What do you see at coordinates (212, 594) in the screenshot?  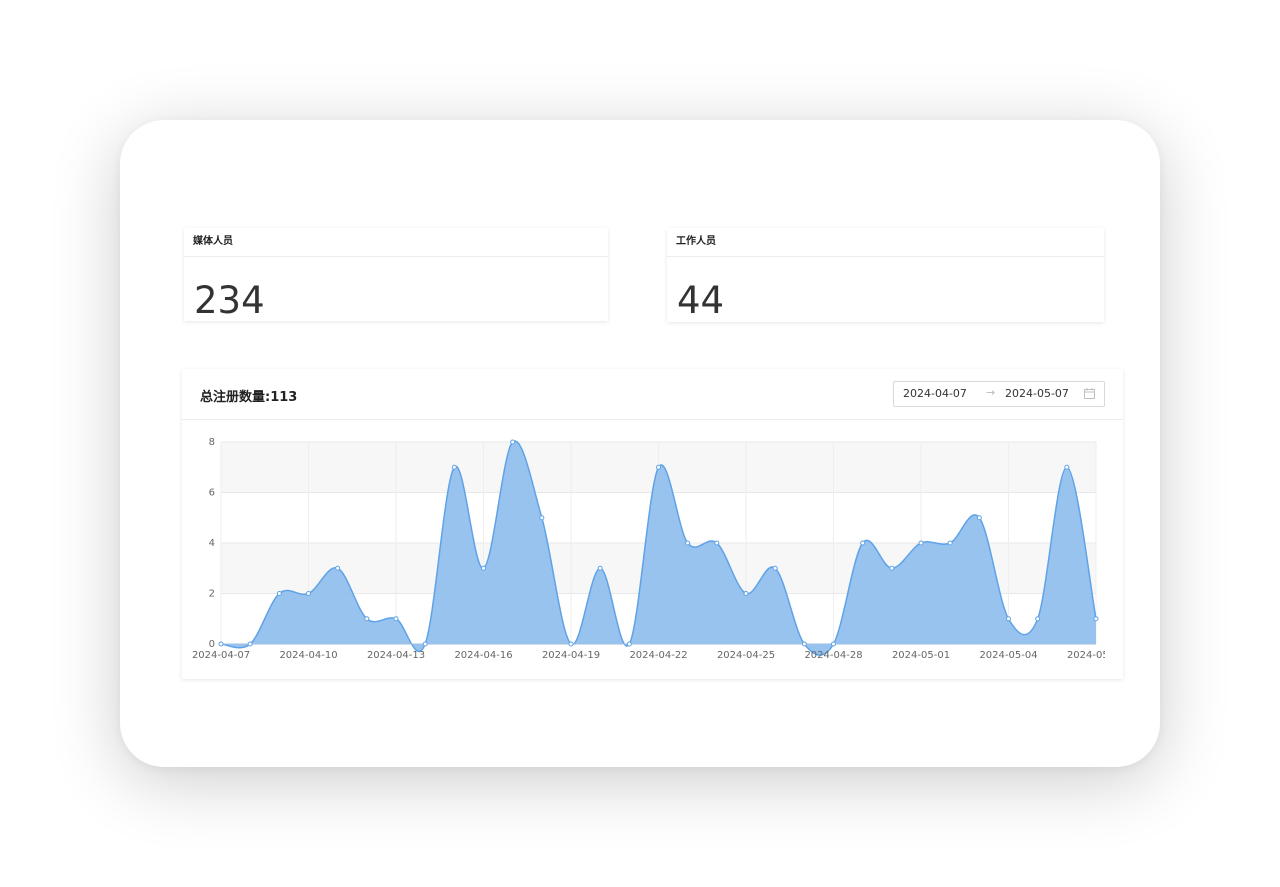 I see `y-tick-label: 2` at bounding box center [212, 594].